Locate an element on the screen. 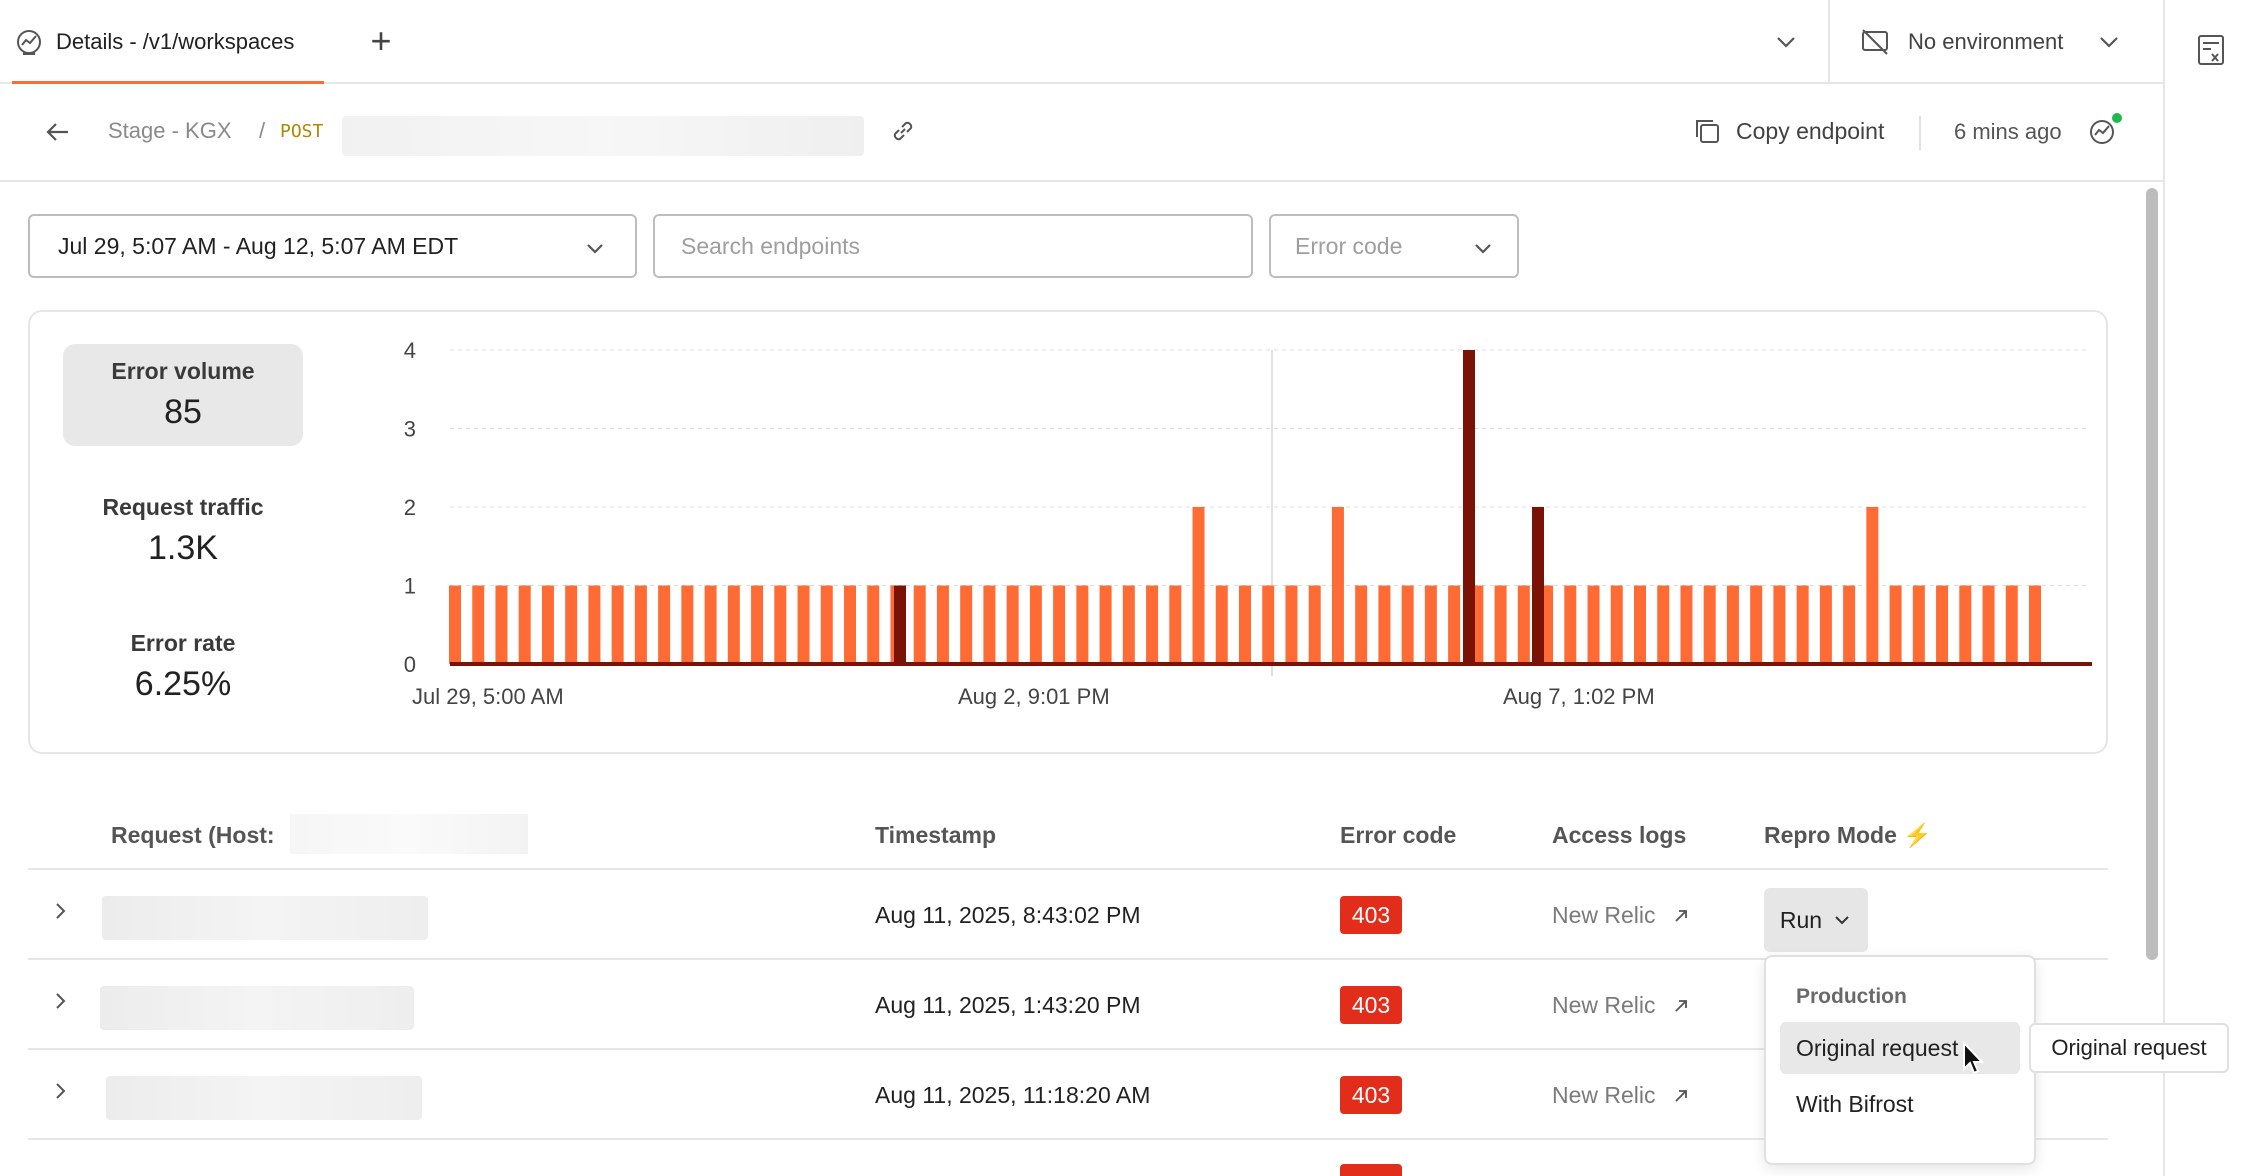 This screenshot has height=1176, width=2252. menu-item-with-bifrost: With Bifrost is located at coordinates (1855, 1104).